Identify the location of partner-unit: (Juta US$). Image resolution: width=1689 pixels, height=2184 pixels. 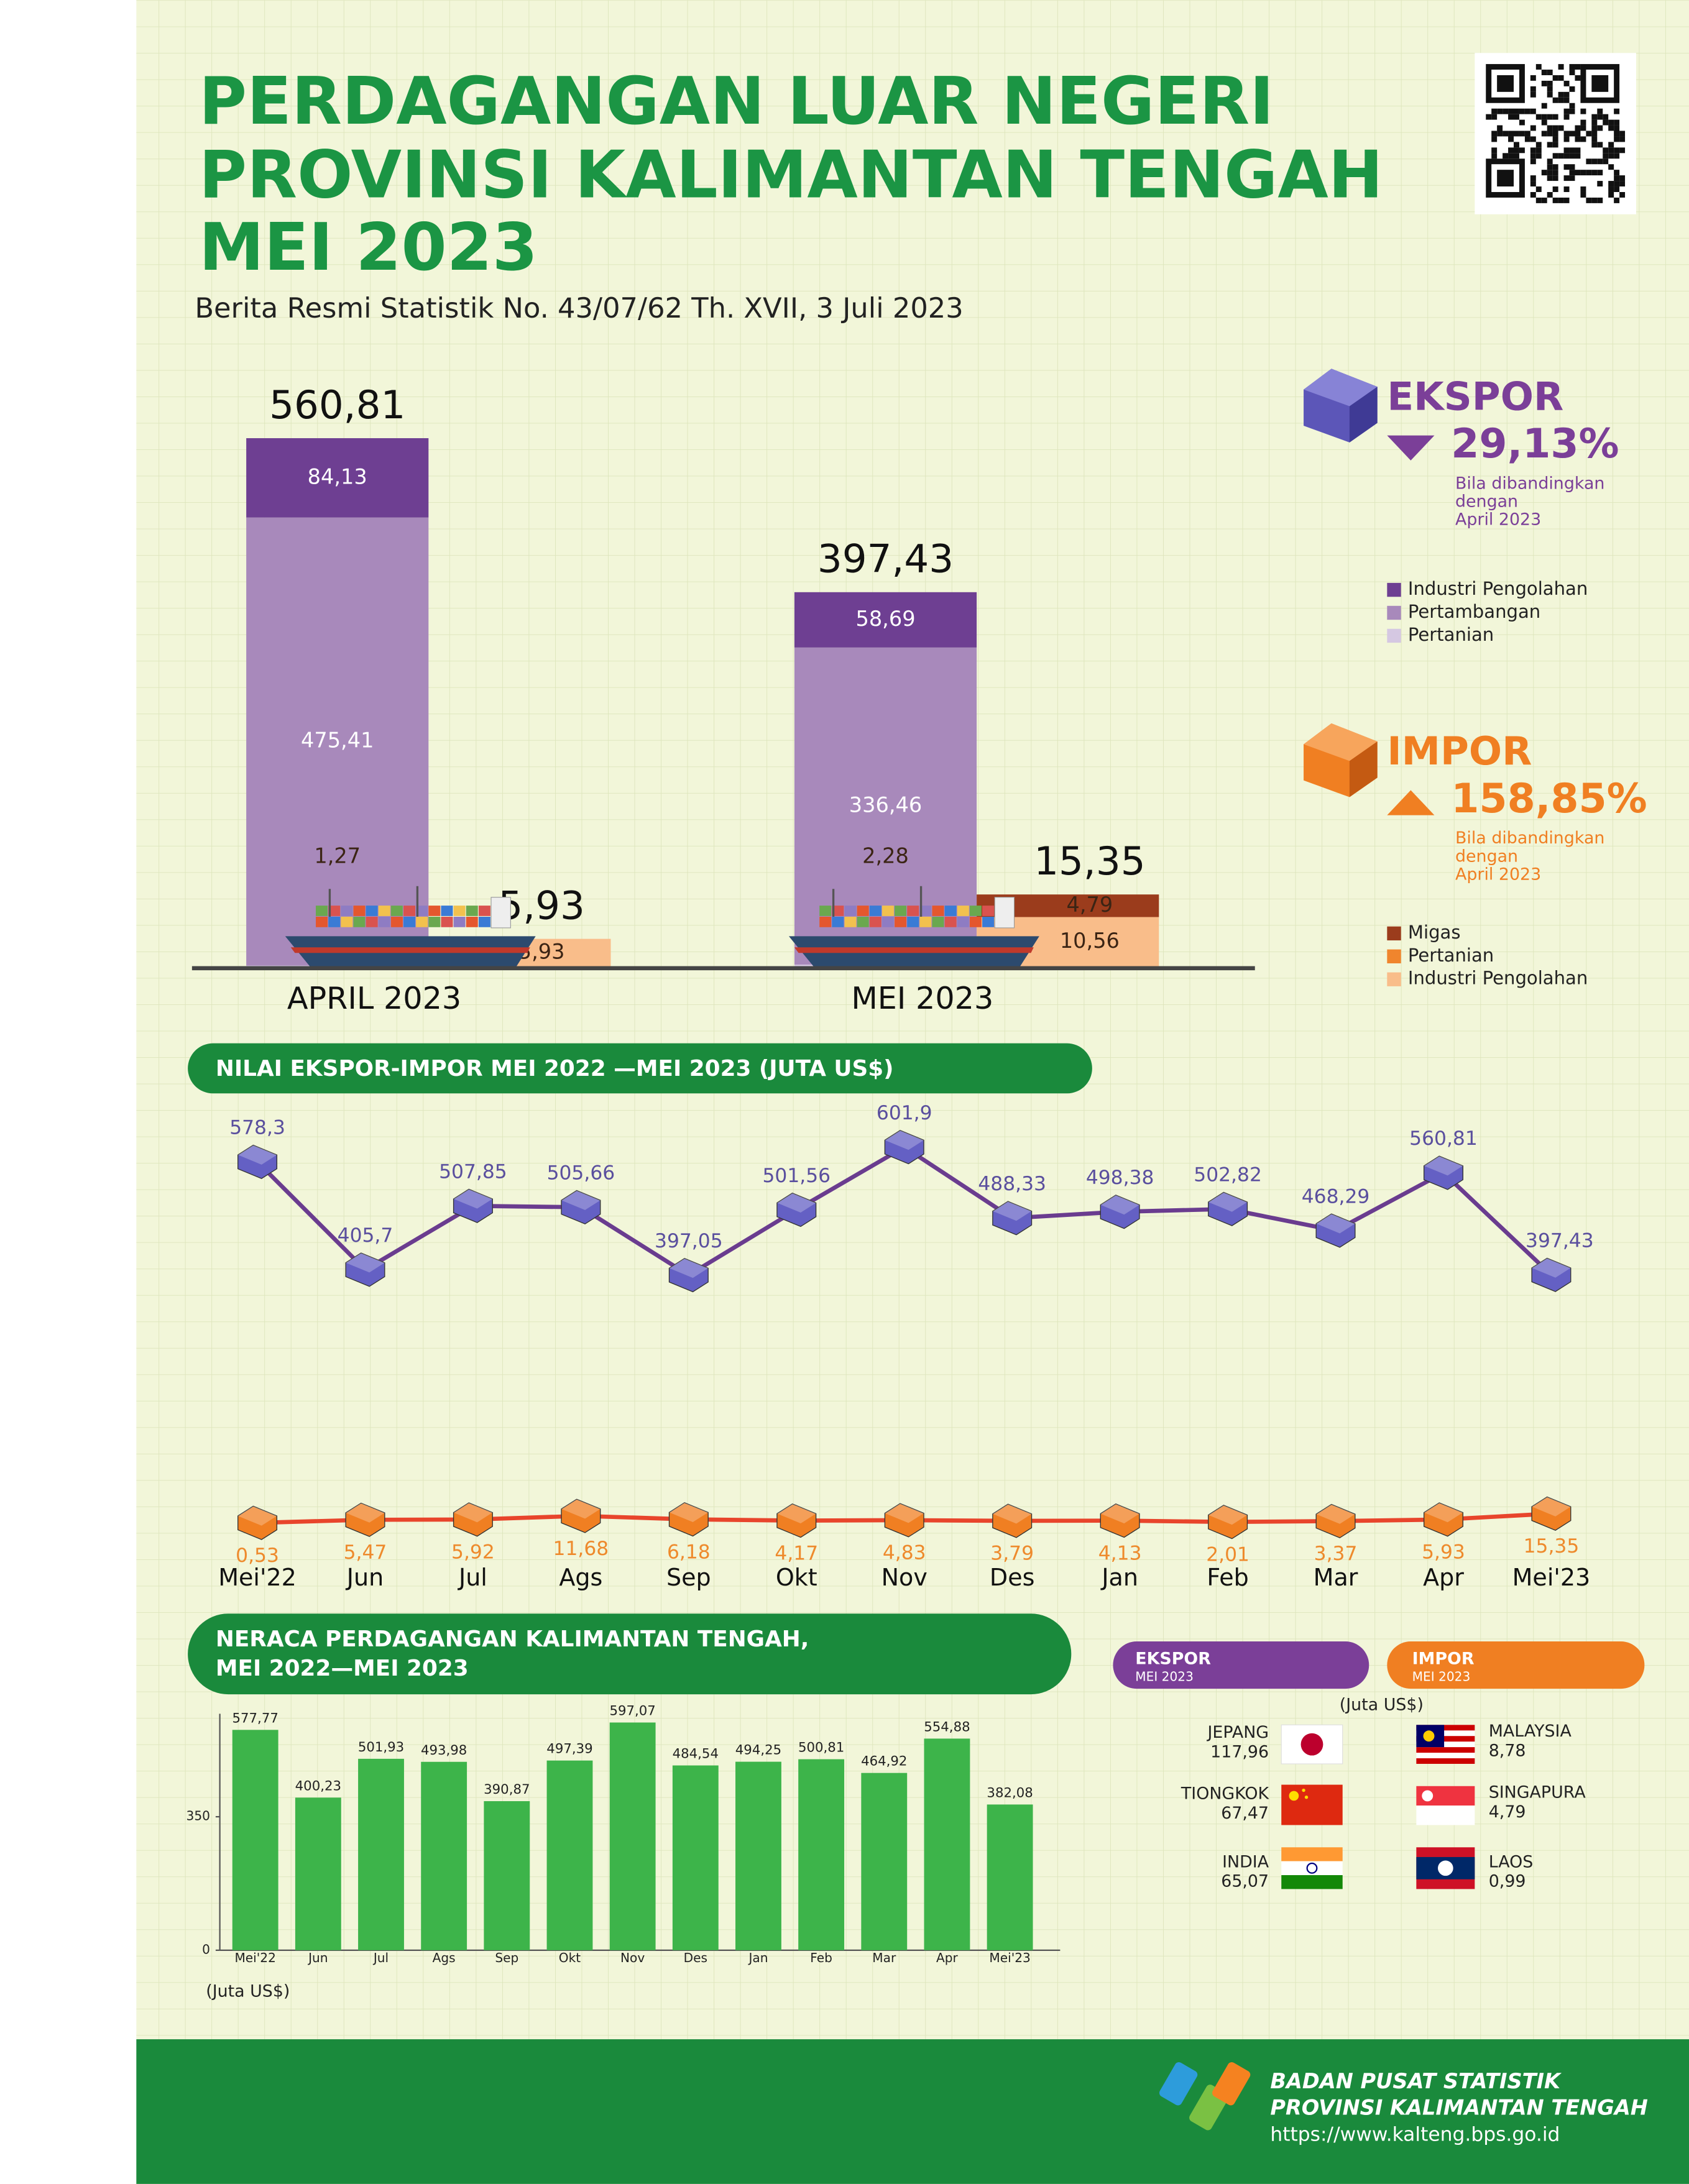
(1382, 1704).